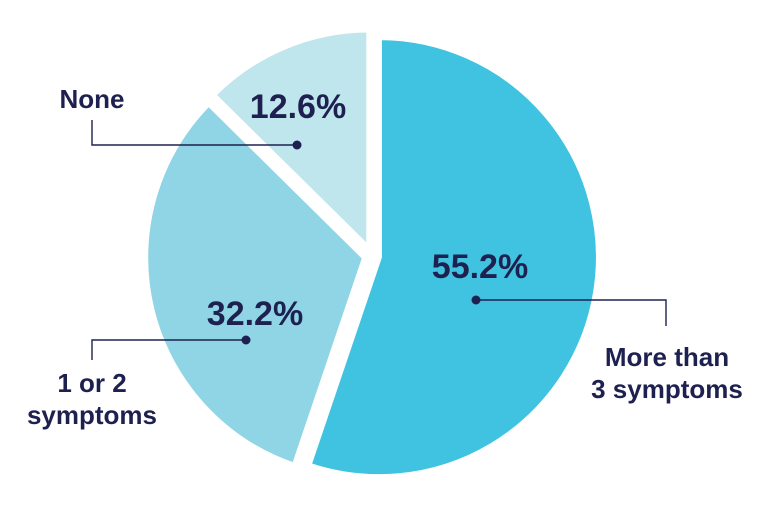 The image size is (768, 520). I want to click on slice-label-0-line-1: 3 symptoms, so click(667, 389).